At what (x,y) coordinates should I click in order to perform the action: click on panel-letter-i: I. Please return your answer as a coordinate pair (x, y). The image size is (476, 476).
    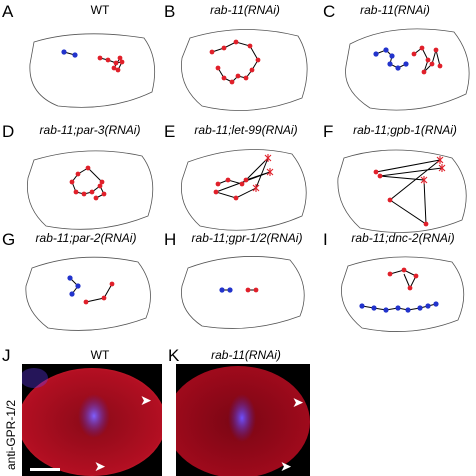
    Looking at the image, I should click on (325, 239).